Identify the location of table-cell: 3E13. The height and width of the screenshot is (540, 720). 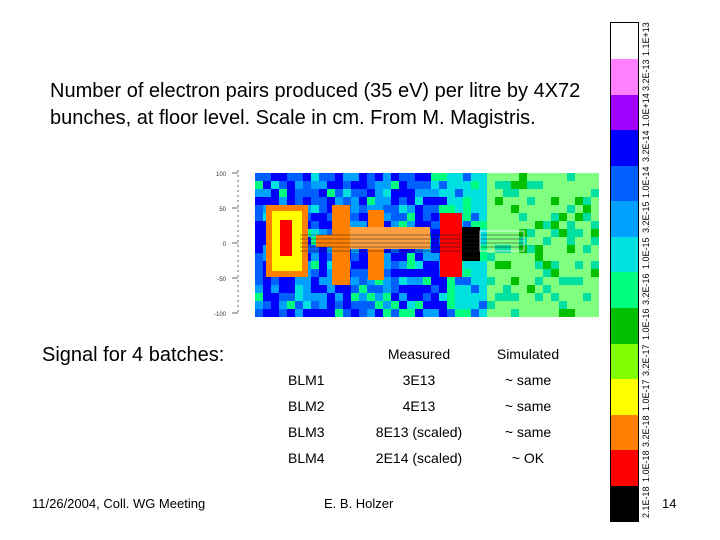
(419, 380).